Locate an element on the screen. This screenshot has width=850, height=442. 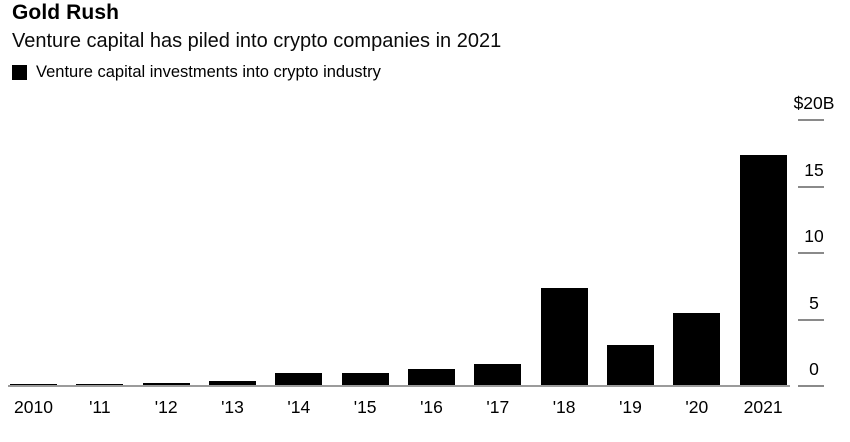
x-tick-label-2010: 2010 is located at coordinates (33, 407).